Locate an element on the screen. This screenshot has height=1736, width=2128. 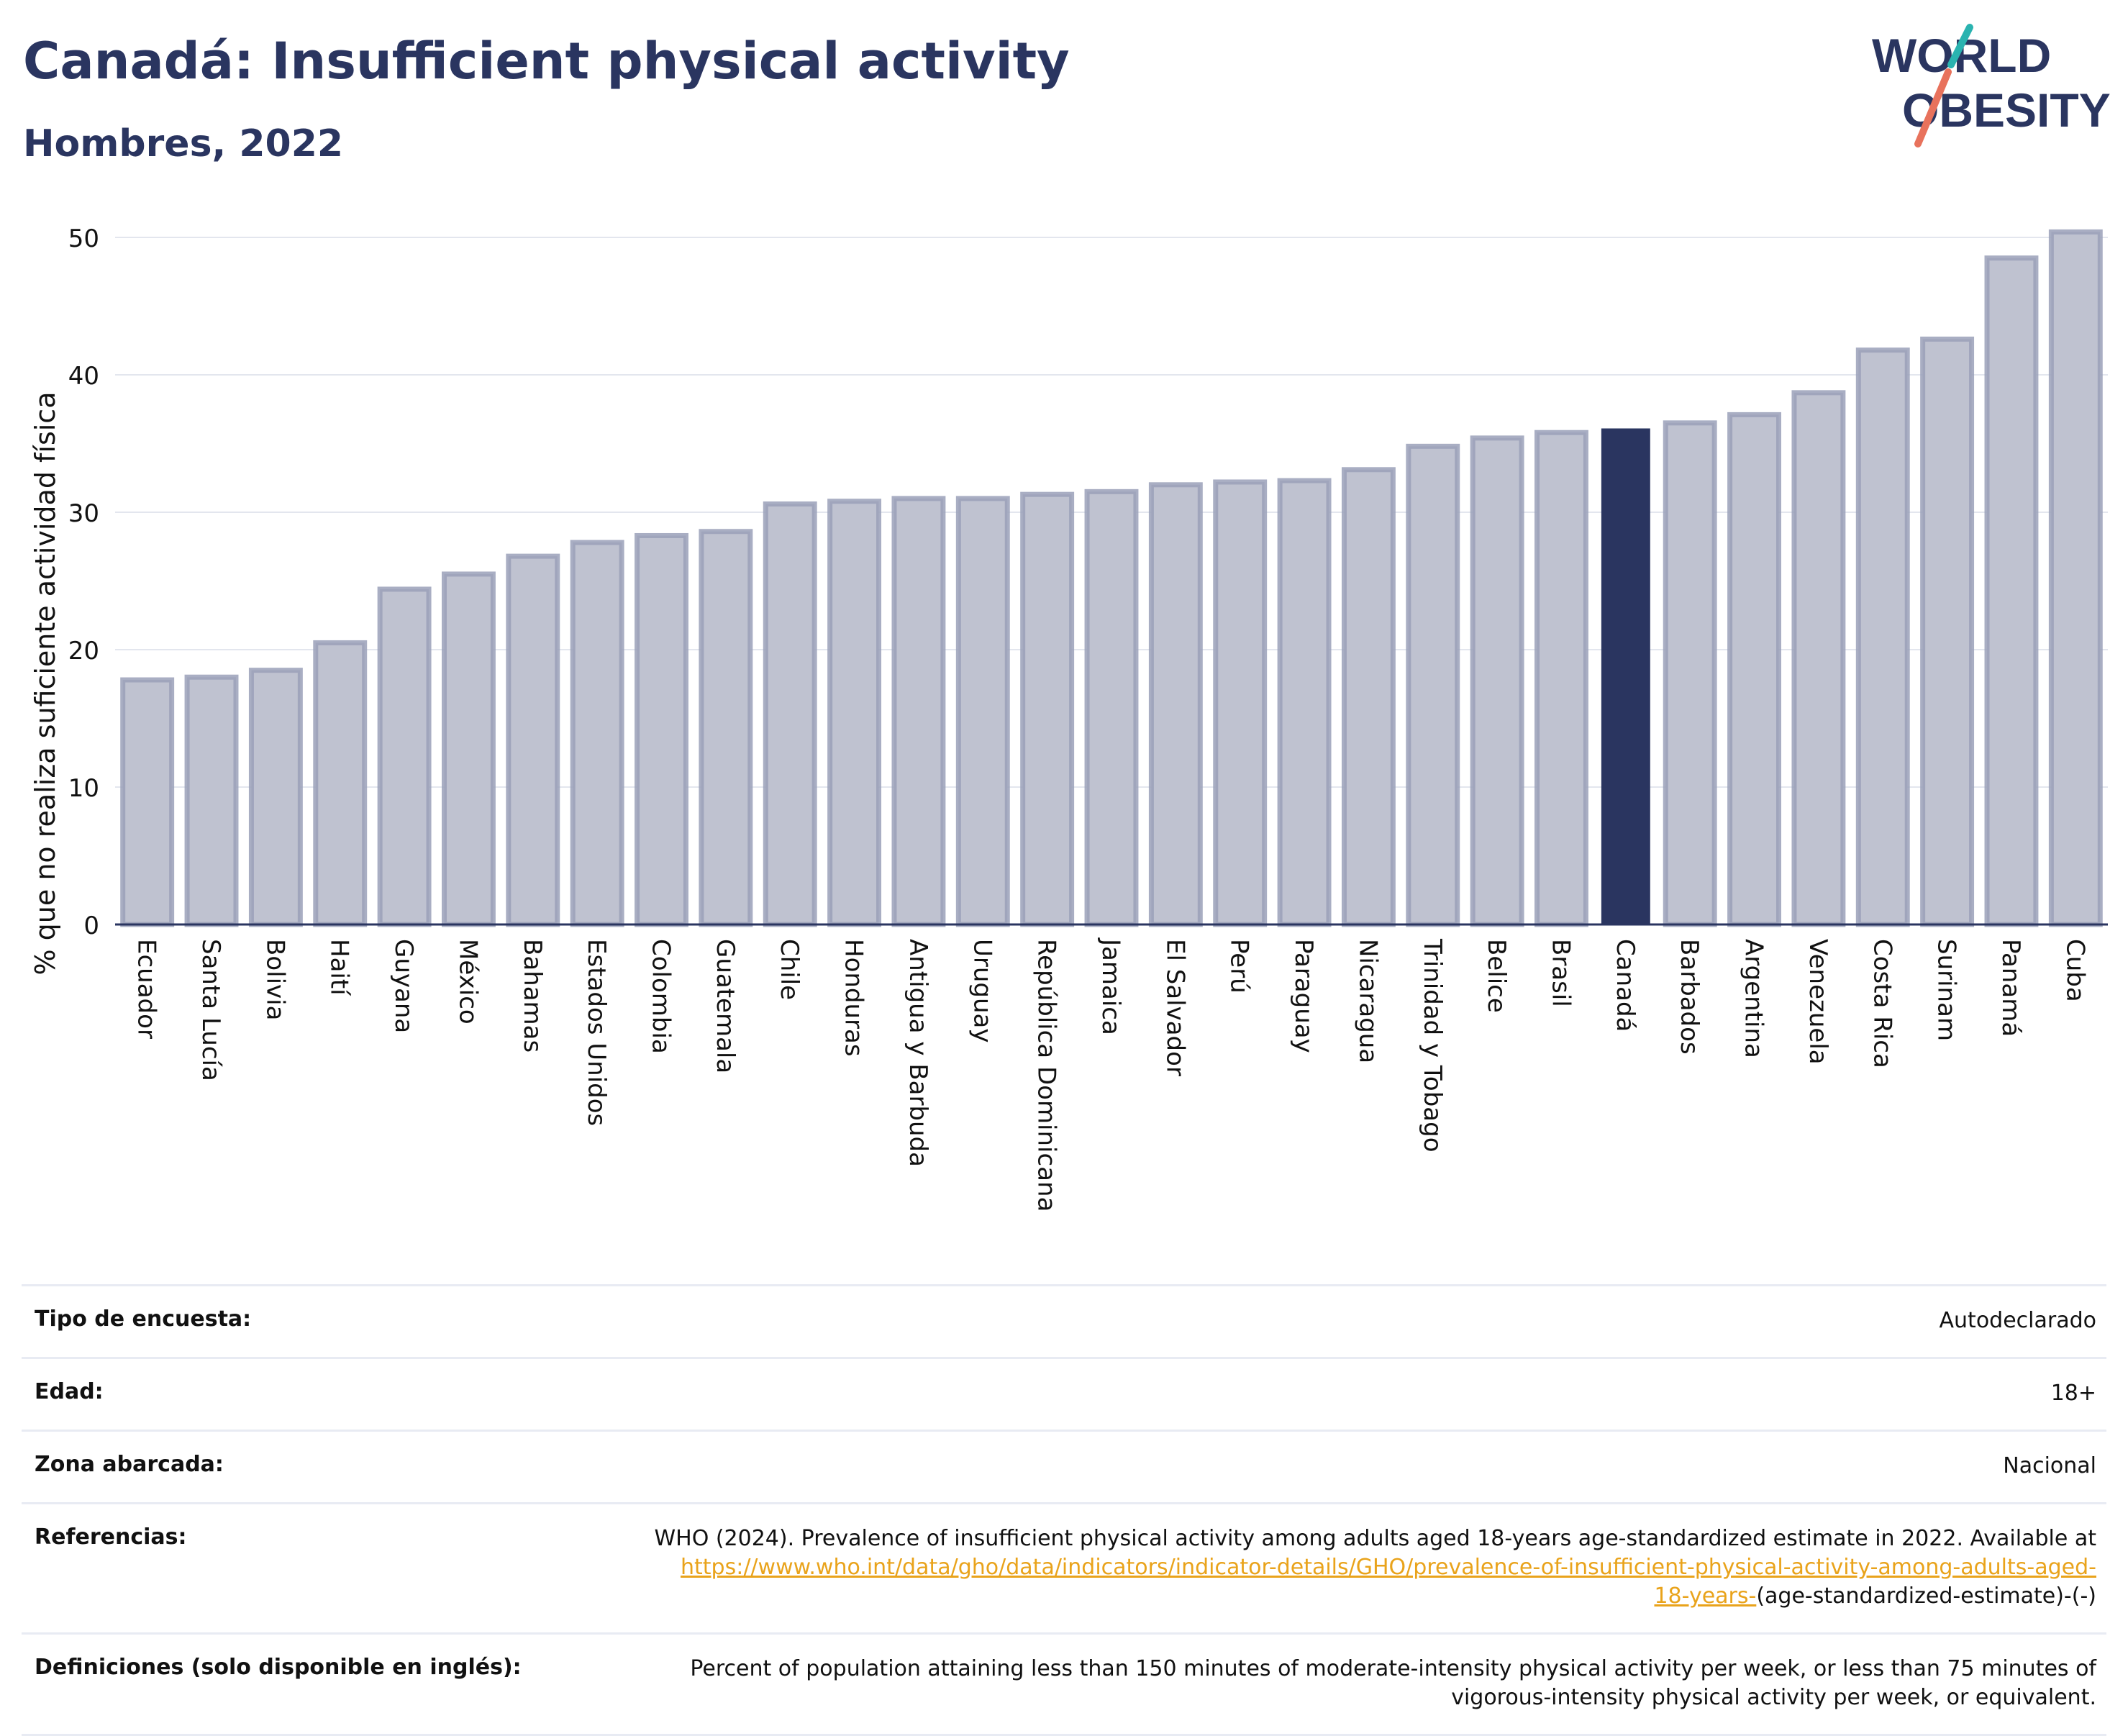
info-row-survey: Tipo de encuesta: Autodeclarado is located at coordinates (1064, 1320).